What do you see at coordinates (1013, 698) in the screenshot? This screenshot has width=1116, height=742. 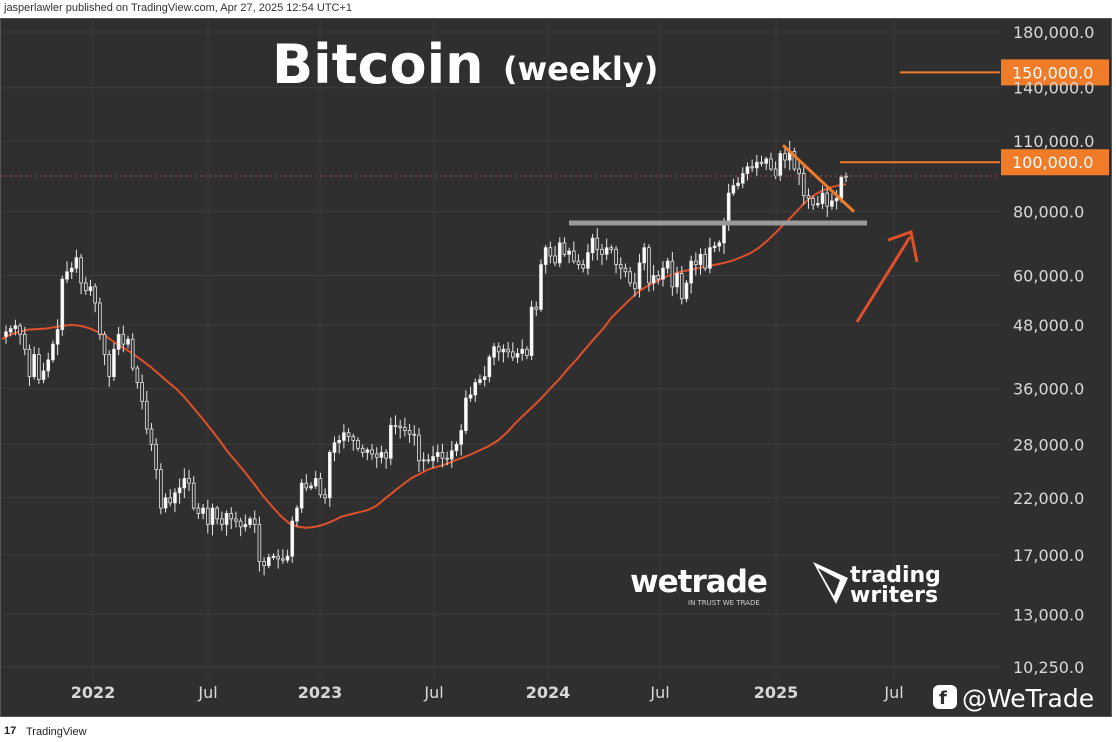 I see `social-handle: f @WeTrade` at bounding box center [1013, 698].